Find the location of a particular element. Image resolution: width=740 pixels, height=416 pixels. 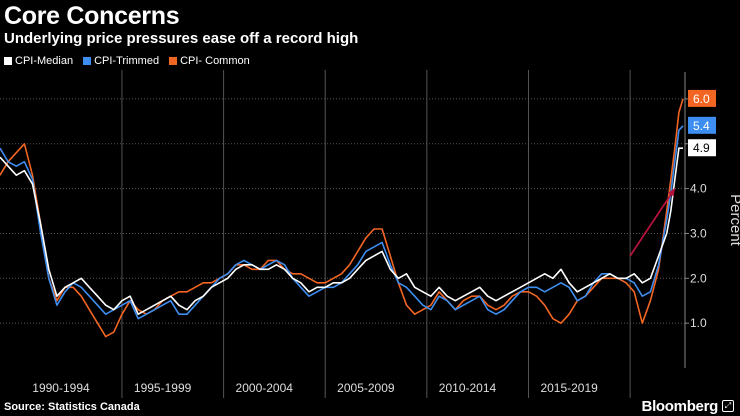

legend-label-median: CPI-Median is located at coordinates (44, 61).